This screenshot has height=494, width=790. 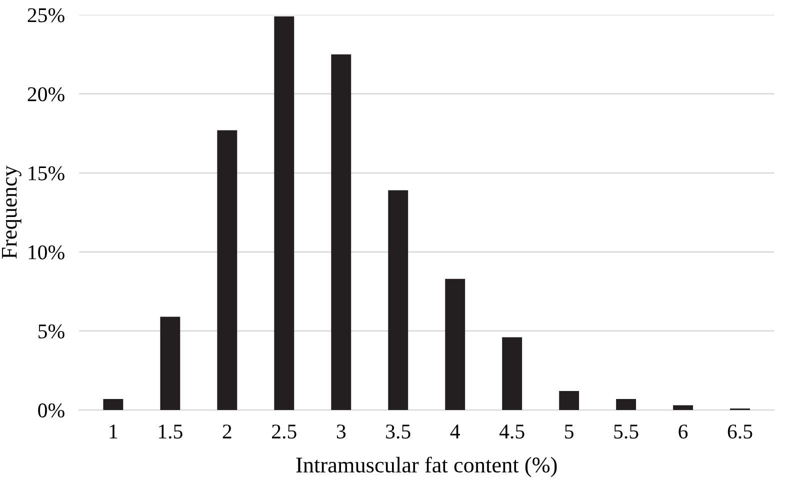 What do you see at coordinates (455, 431) in the screenshot?
I see `x-tick-label: 4` at bounding box center [455, 431].